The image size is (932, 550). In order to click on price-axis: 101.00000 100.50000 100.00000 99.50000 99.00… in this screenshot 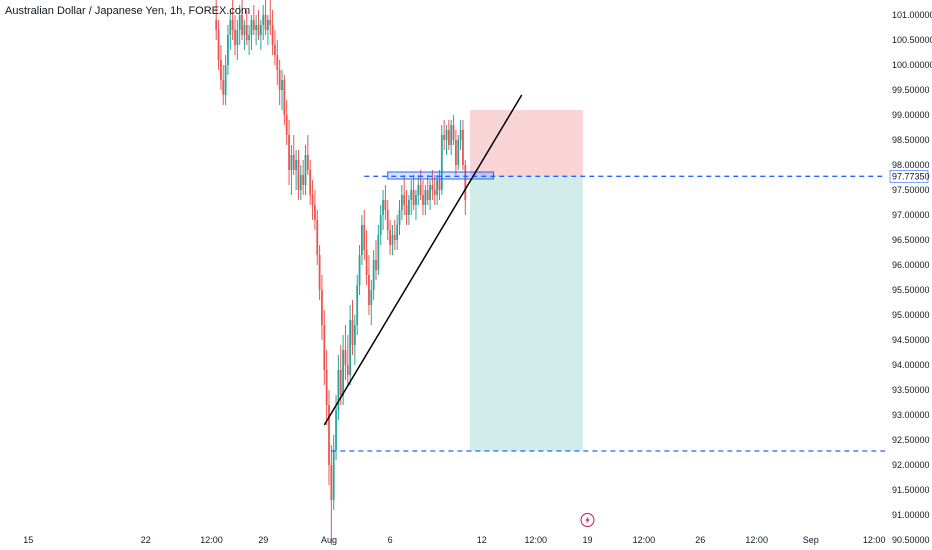, I will do `click(910, 277)`.